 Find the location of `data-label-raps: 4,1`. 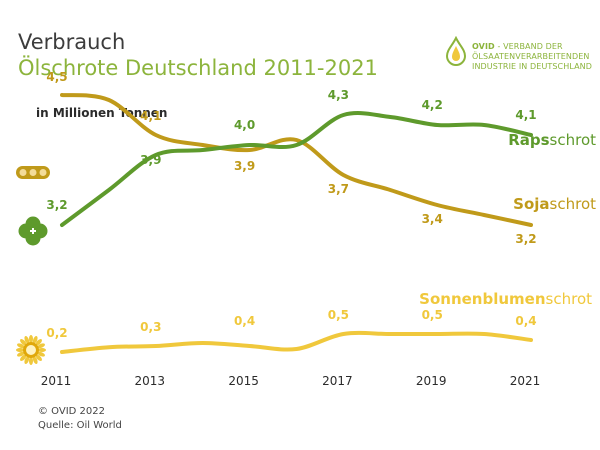

data-label-raps: 4,1 is located at coordinates (525, 115).